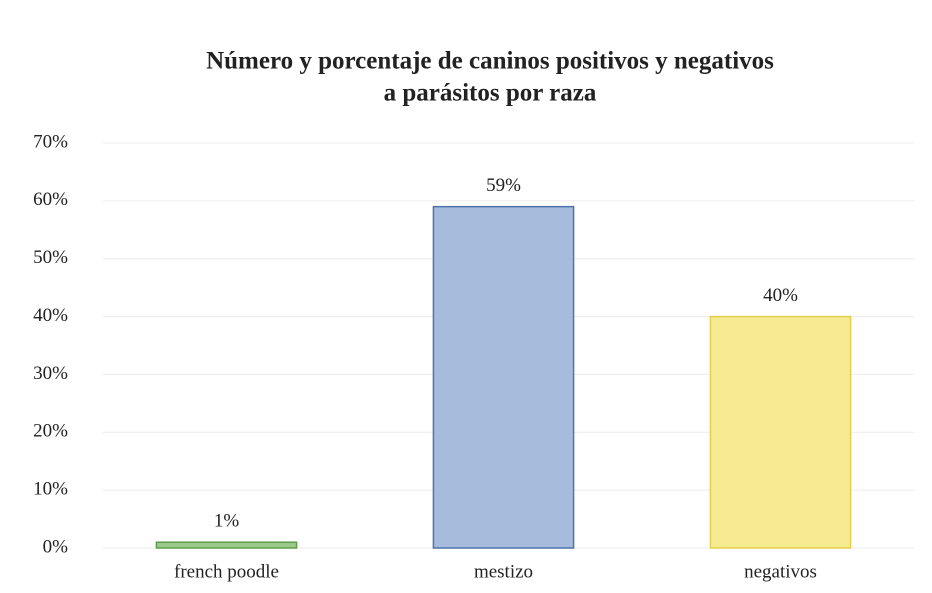 The height and width of the screenshot is (593, 932). Describe the element at coordinates (503, 185) in the screenshot. I see `data-label: 59%` at that location.